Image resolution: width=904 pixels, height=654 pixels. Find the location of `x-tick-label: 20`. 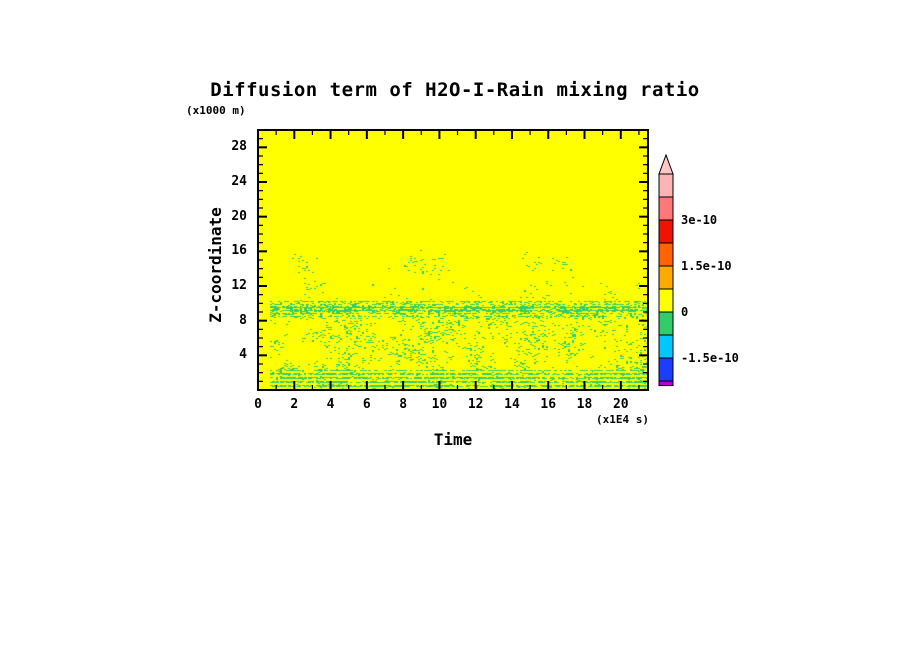

x-tick-label: 20 is located at coordinates (620, 404).